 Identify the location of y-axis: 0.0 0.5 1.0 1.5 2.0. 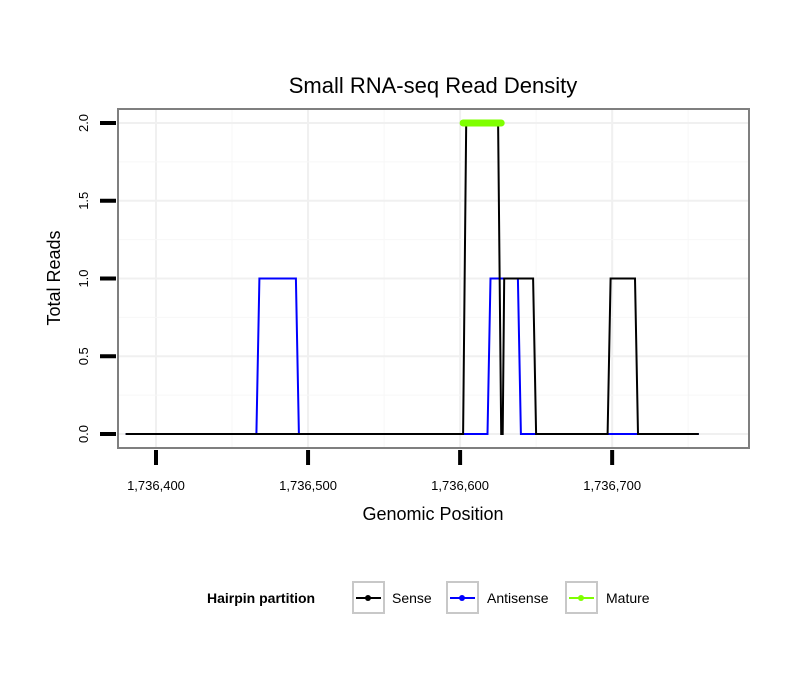
(96, 278).